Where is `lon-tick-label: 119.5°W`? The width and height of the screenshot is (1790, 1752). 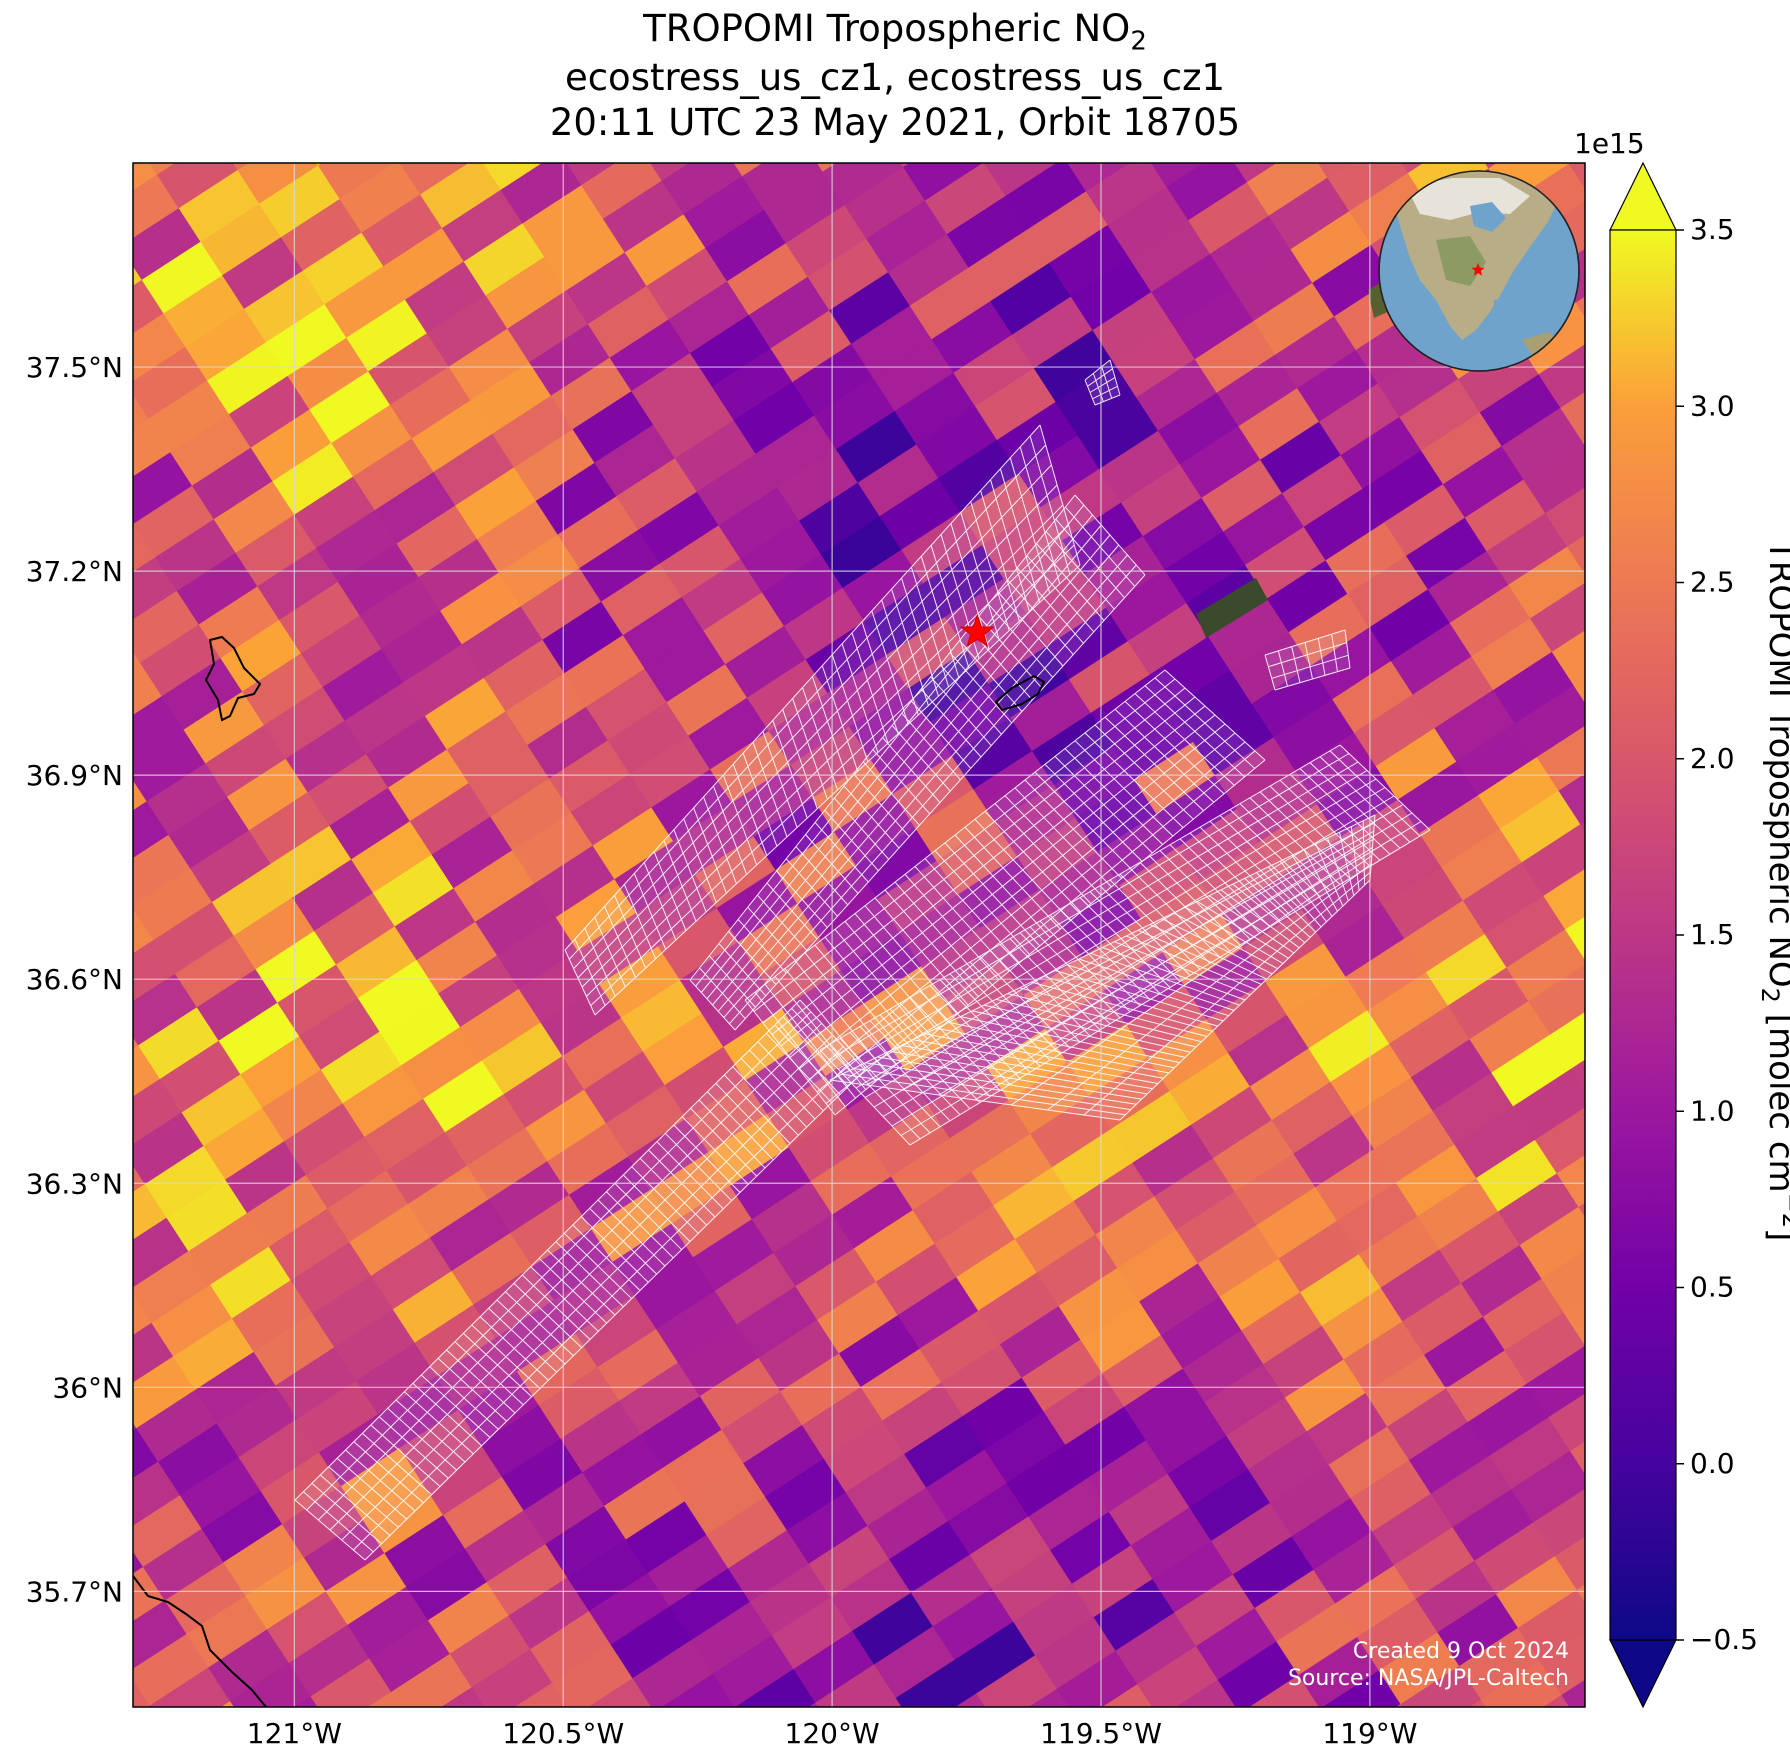
lon-tick-label: 119.5°W is located at coordinates (1101, 1733).